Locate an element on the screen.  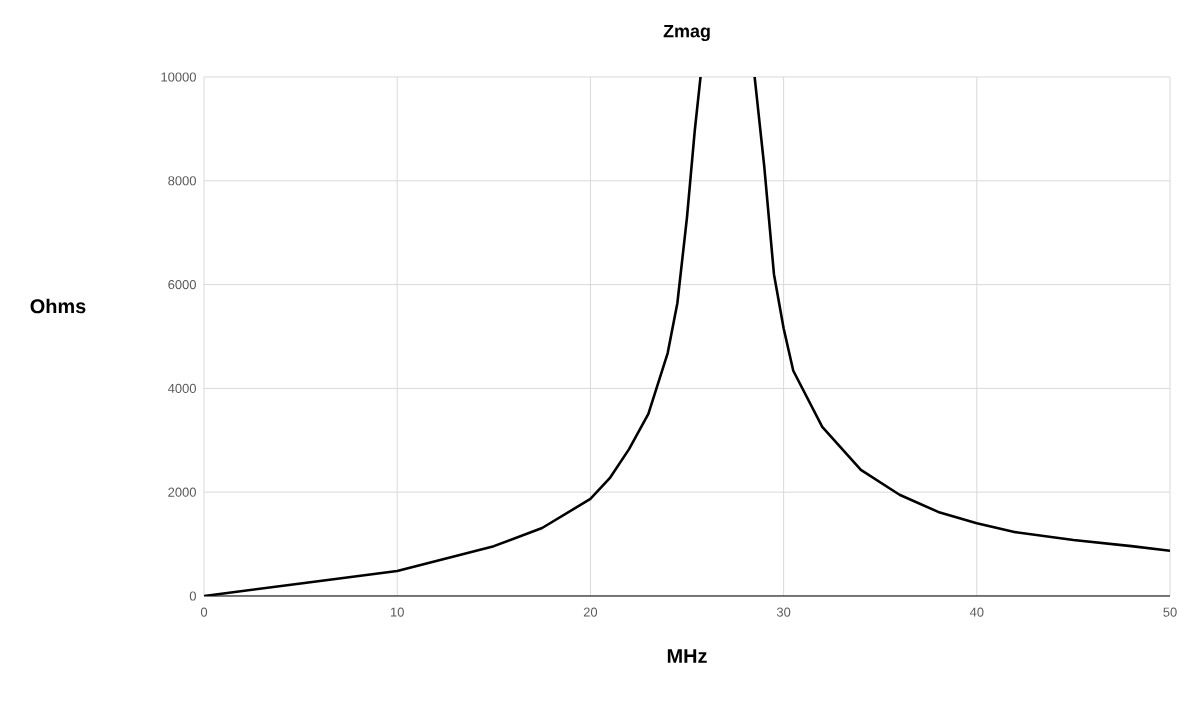
x-tick-label: 40 is located at coordinates (976, 612).